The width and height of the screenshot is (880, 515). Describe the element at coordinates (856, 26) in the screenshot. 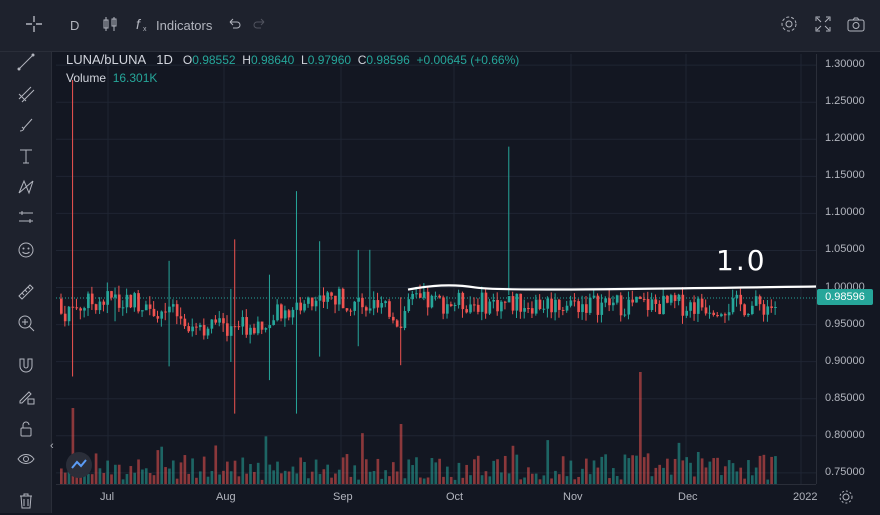

I see `camera-icon` at that location.